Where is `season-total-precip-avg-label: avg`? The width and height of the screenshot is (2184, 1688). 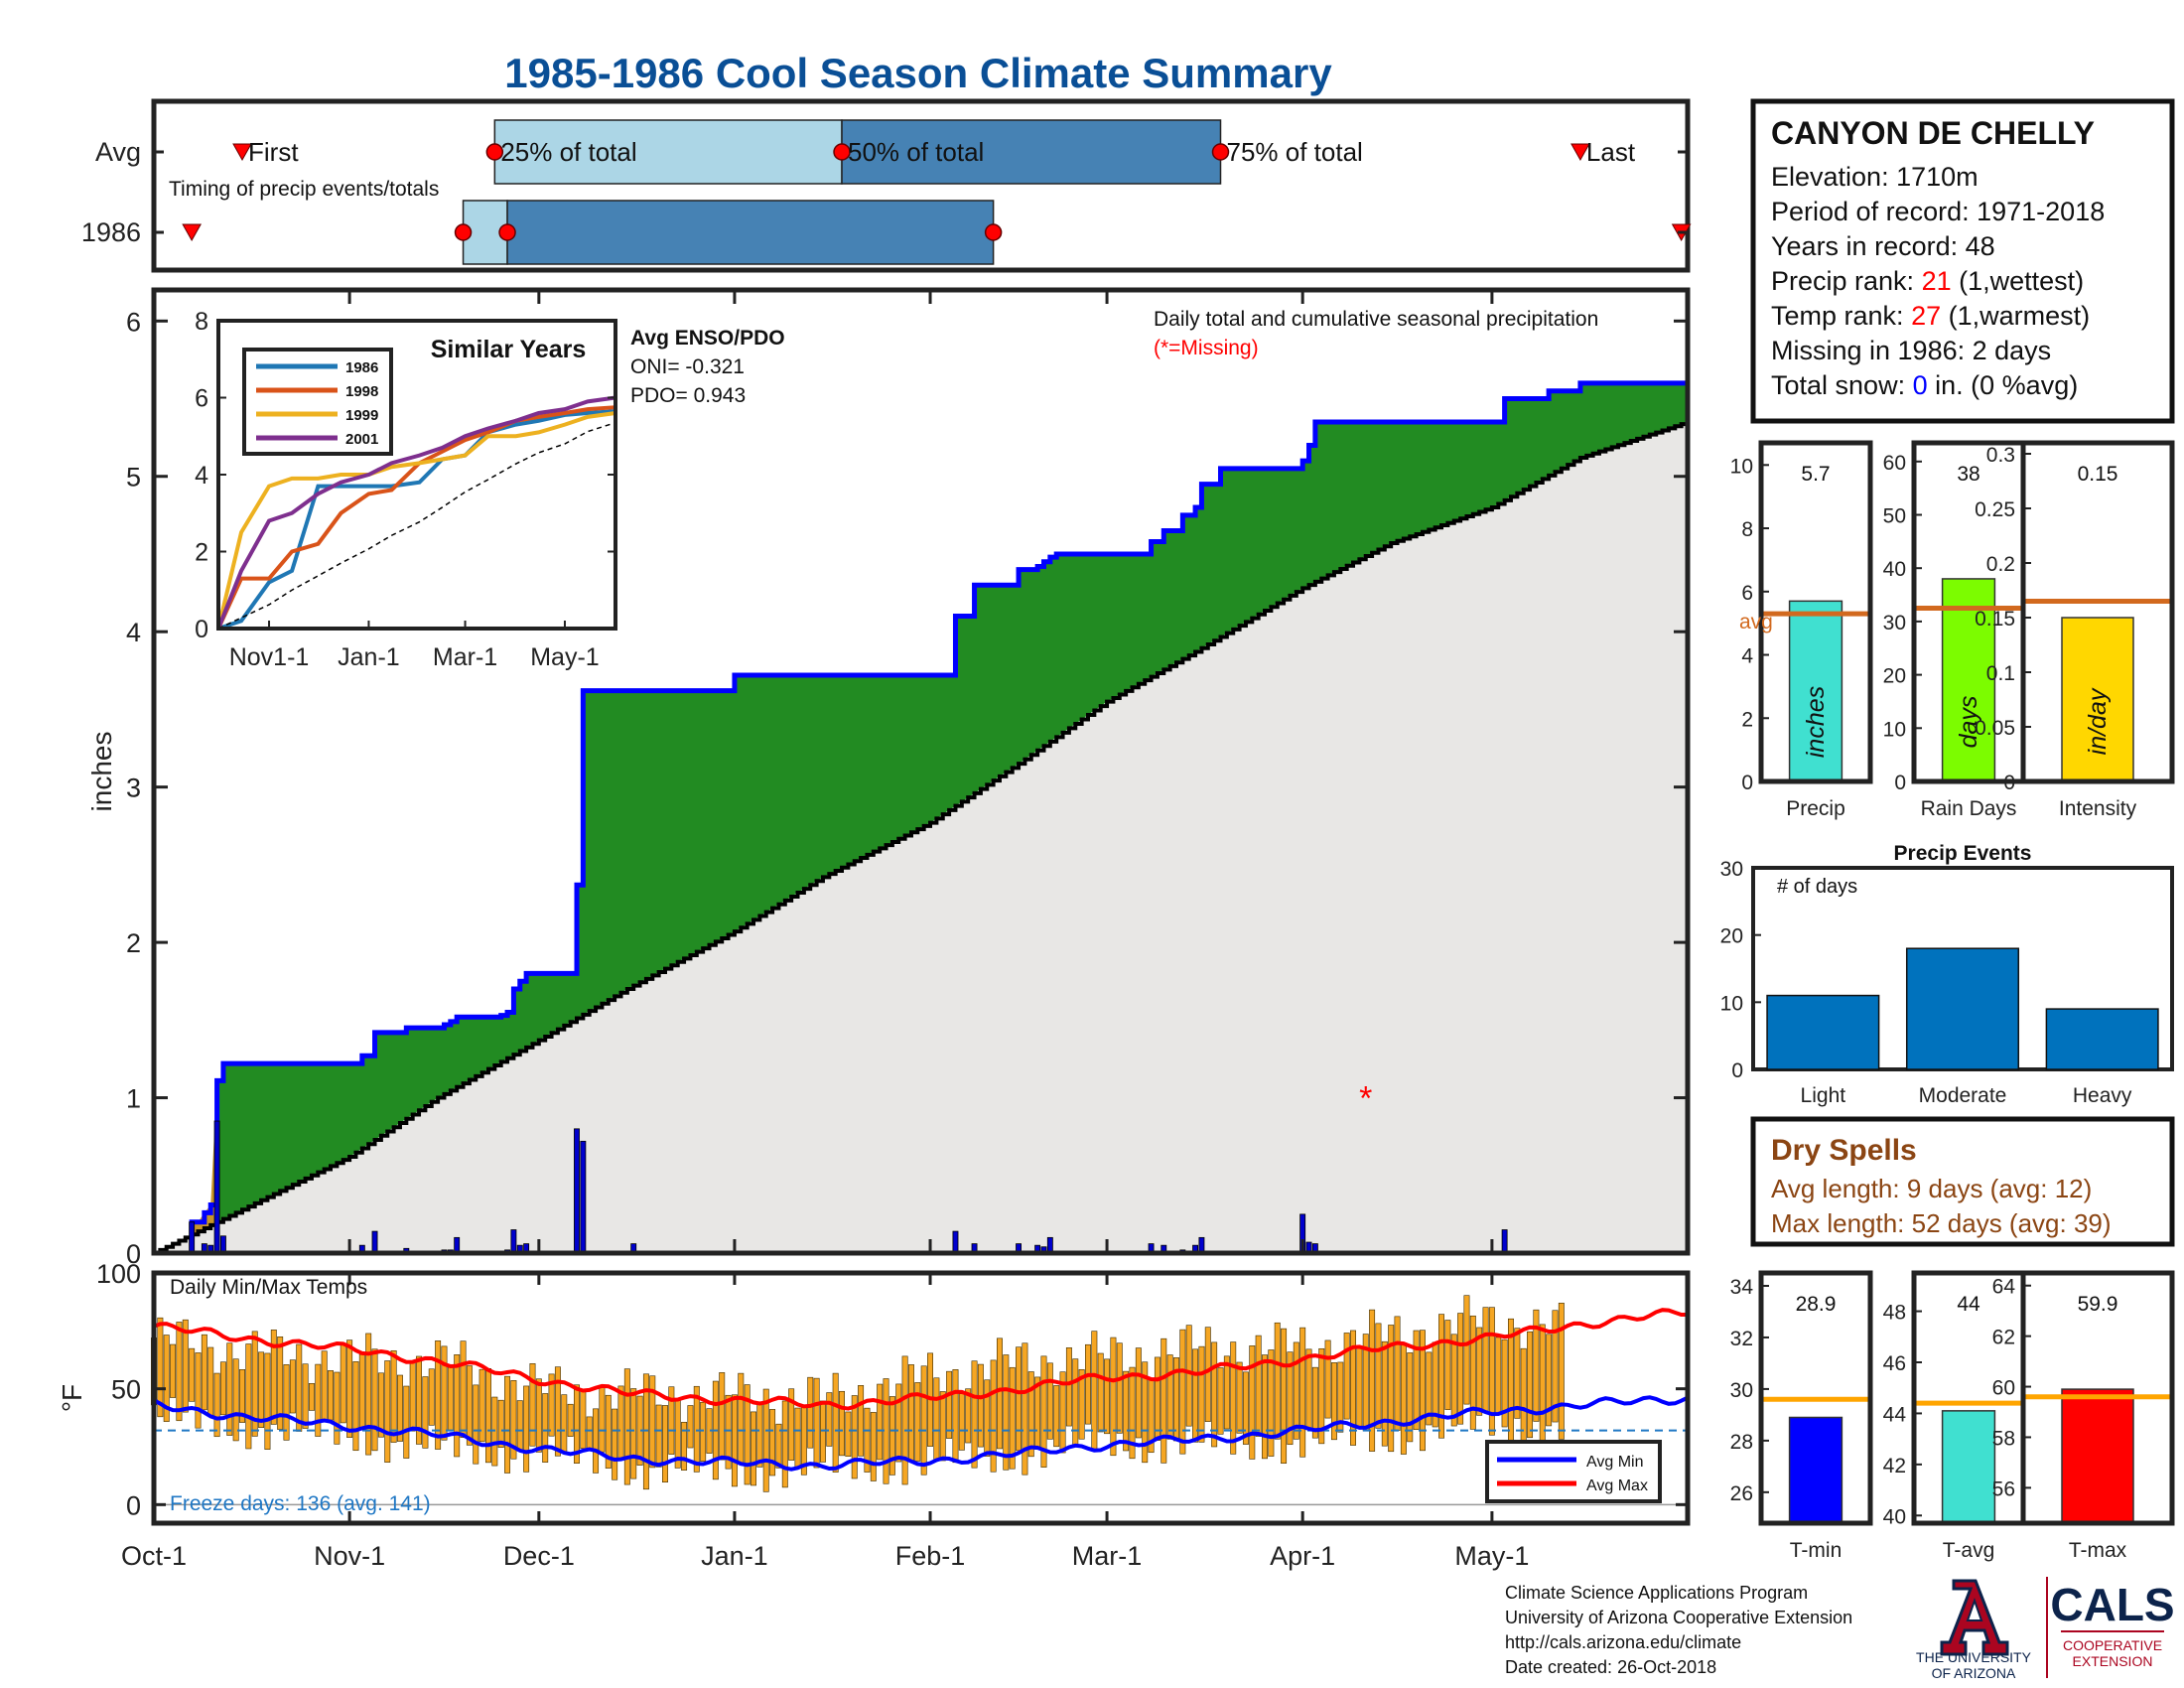 season-total-precip-avg-label: avg is located at coordinates (1756, 622).